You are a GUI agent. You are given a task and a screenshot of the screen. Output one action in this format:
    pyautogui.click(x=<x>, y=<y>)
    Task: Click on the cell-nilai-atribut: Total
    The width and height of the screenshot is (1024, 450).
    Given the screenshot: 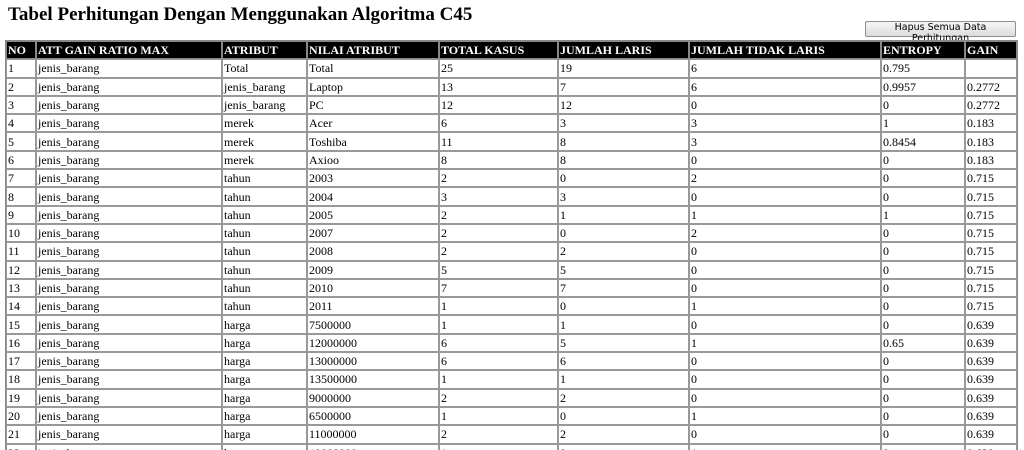 What is the action you would take?
    pyautogui.click(x=373, y=68)
    